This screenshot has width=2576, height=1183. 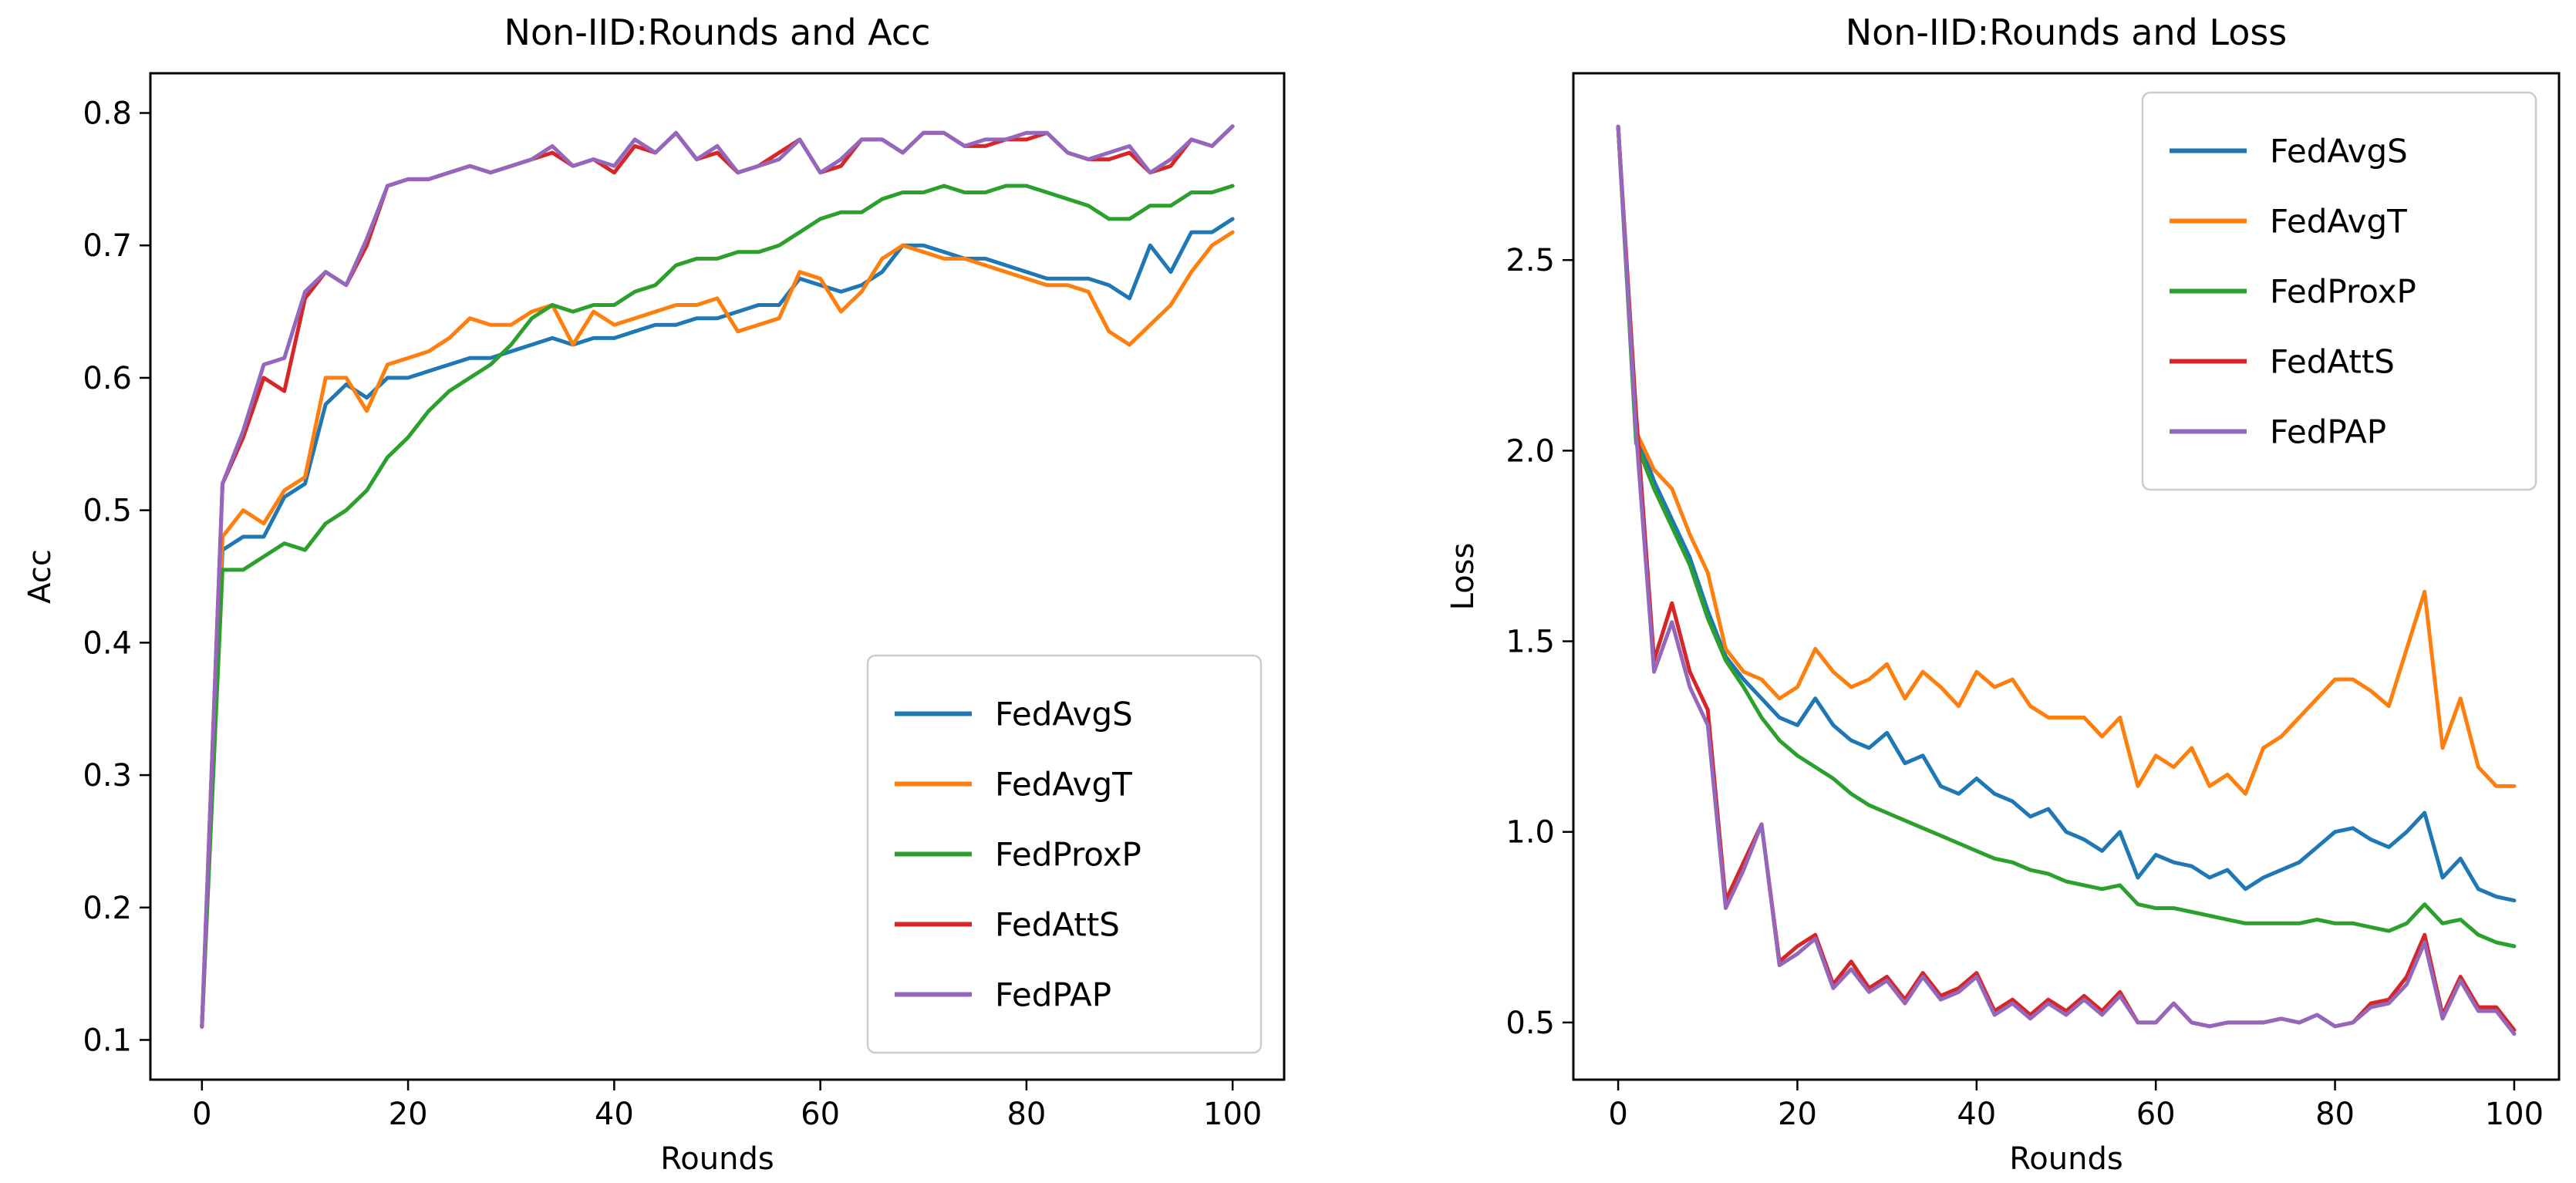 I want to click on y-tick-label: 0.1, so click(x=107, y=1040).